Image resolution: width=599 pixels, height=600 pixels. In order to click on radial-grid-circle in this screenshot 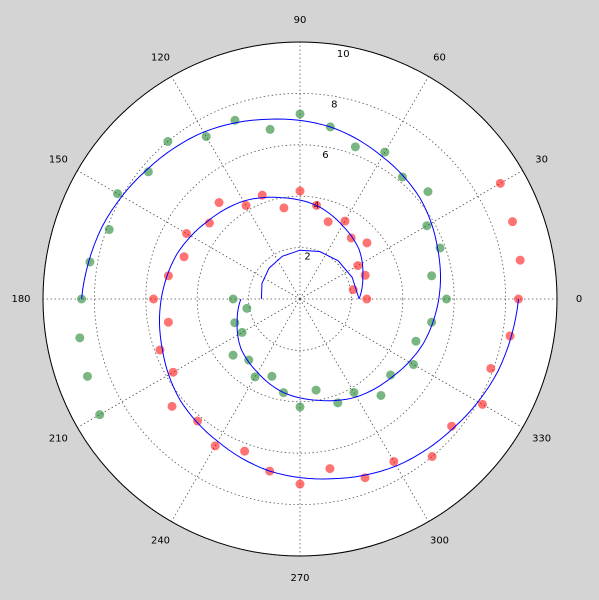, I will do `click(300, 299)`.